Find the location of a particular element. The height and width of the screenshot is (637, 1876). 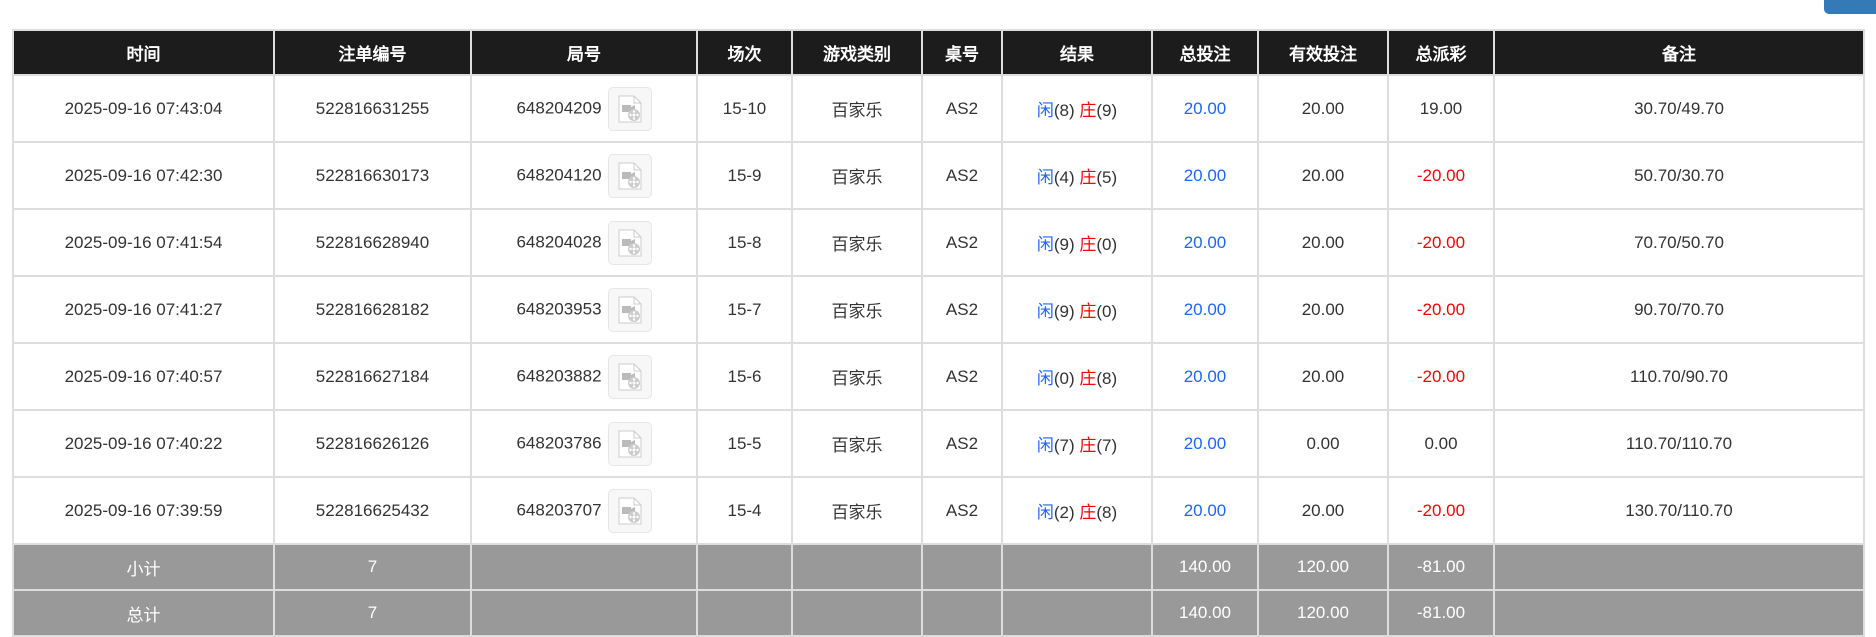

banker-score: (8) is located at coordinates (1107, 512).